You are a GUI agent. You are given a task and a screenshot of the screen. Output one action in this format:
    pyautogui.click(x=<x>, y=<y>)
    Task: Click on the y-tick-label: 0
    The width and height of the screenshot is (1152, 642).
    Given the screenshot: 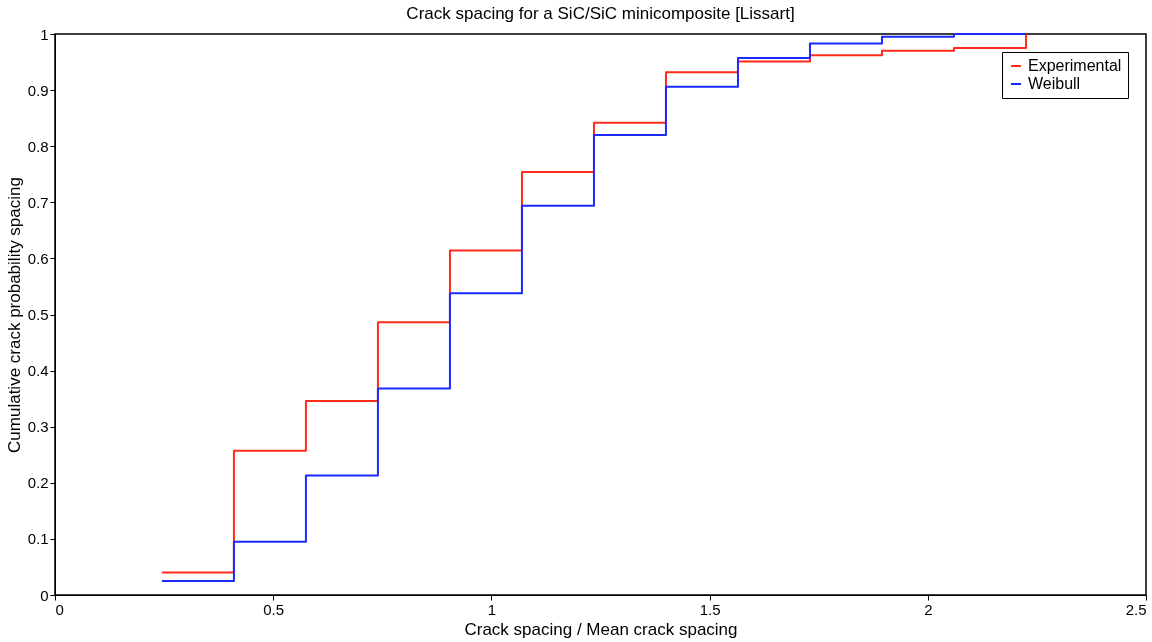 What is the action you would take?
    pyautogui.click(x=44, y=595)
    